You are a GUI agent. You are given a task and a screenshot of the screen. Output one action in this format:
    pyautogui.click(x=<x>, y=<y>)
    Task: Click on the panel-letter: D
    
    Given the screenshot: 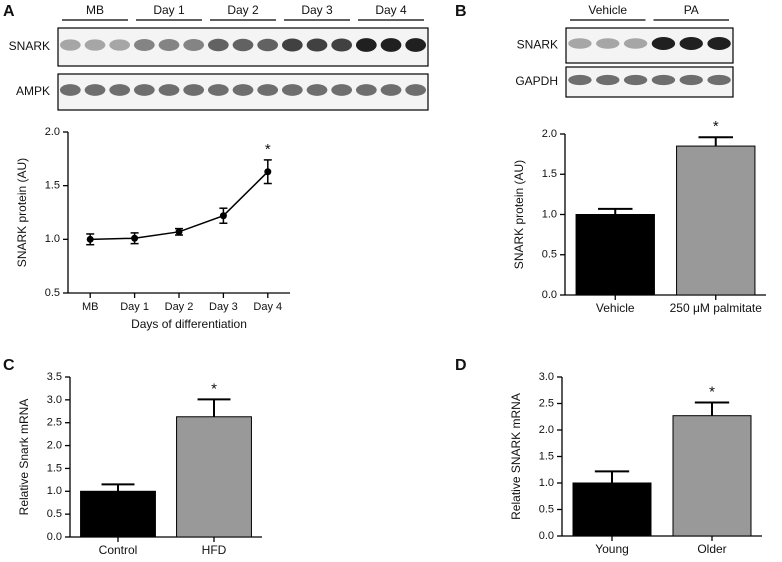 What is the action you would take?
    pyautogui.click(x=461, y=365)
    